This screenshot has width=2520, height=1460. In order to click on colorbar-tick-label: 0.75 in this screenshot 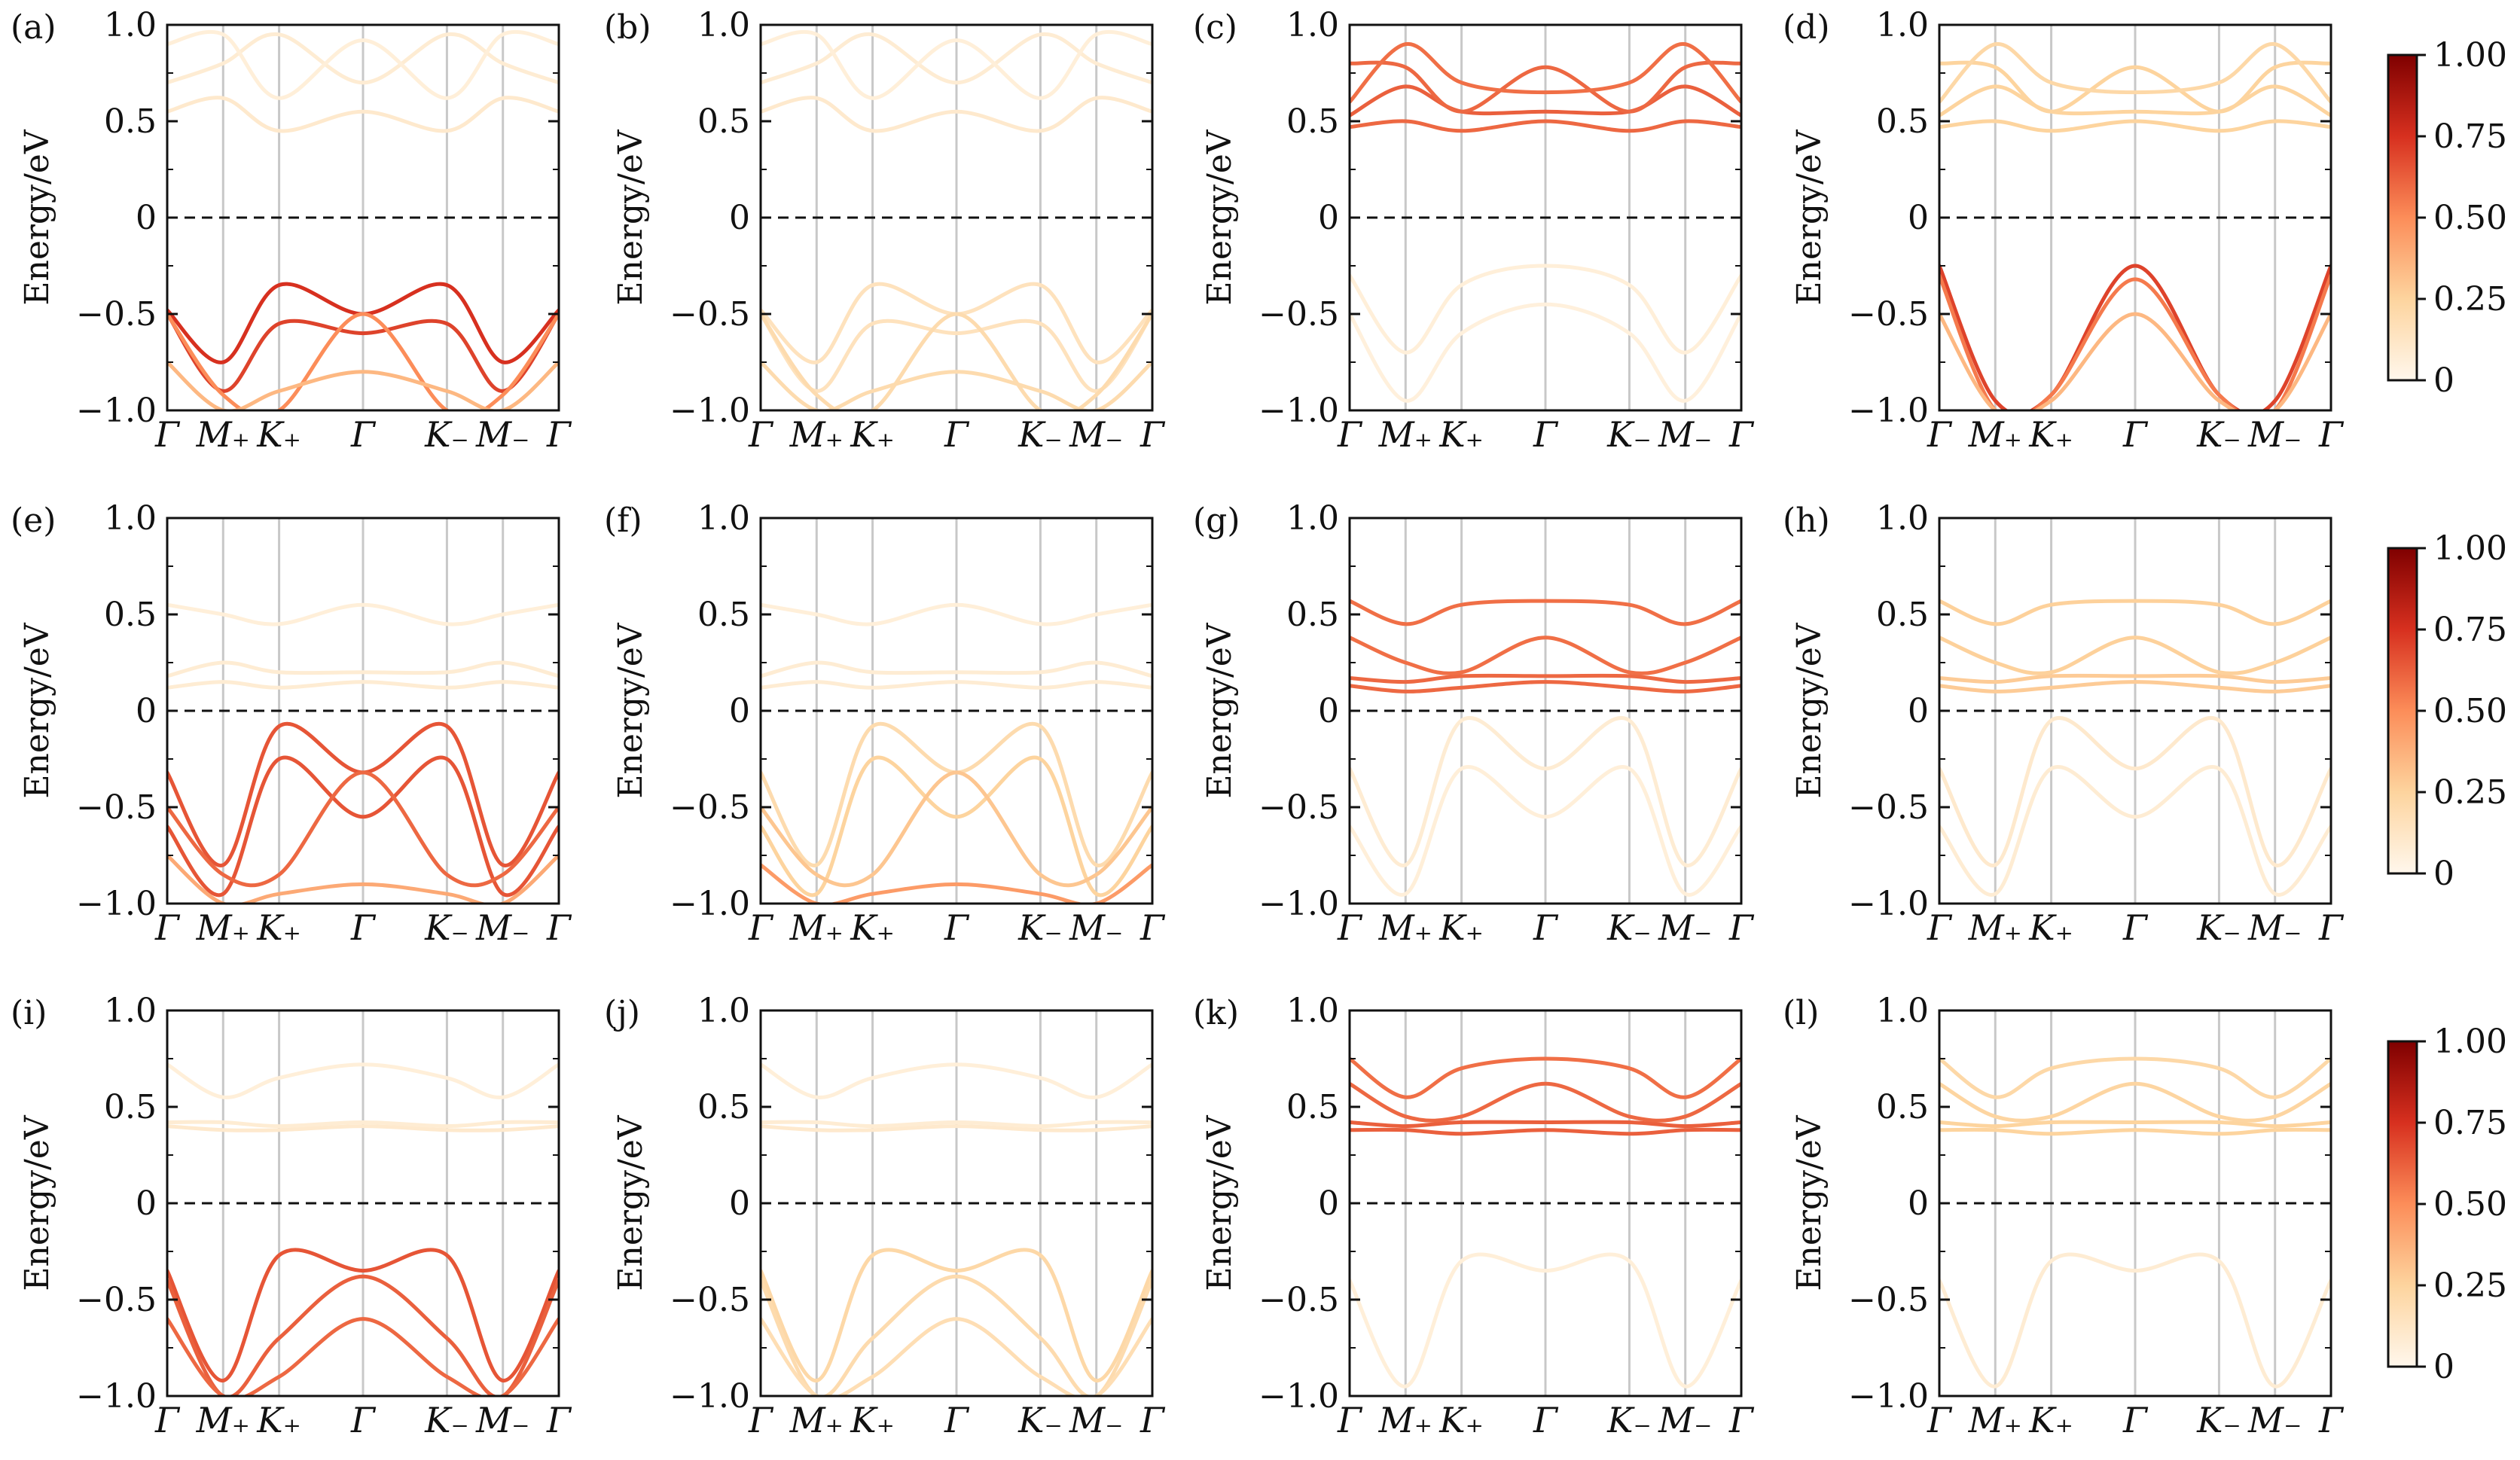, I will do `click(2470, 1123)`.